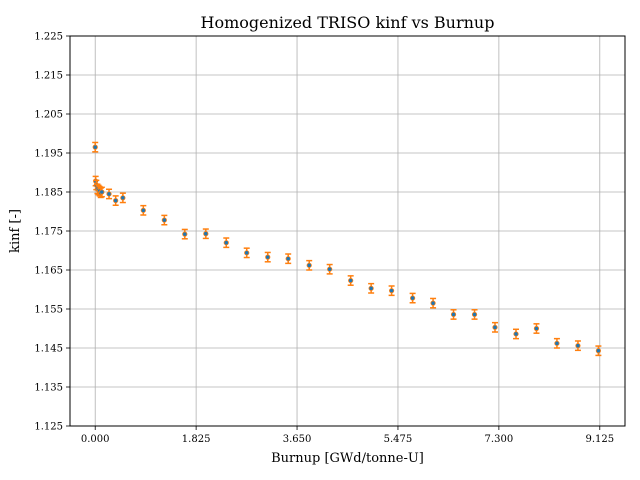 This screenshot has height=480, width=640. Describe the element at coordinates (15, 231) in the screenshot. I see `y-axis-label: kinf [-]` at that location.